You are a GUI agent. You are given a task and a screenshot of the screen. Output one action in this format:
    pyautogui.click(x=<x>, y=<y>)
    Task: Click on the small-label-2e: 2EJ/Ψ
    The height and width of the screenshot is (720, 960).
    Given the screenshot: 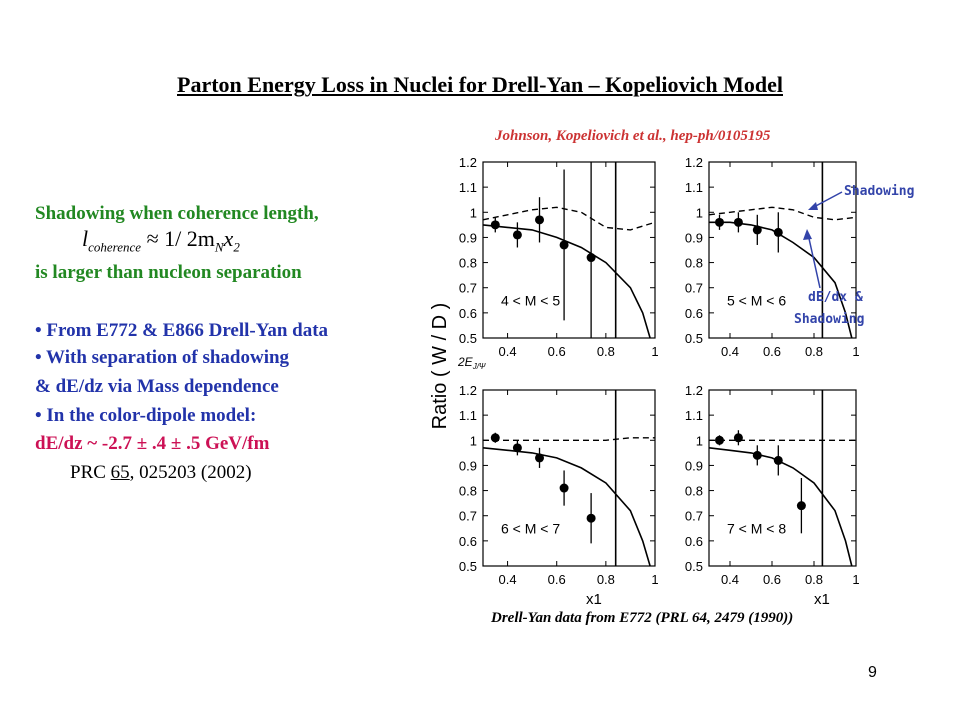 What is the action you would take?
    pyautogui.click(x=471, y=363)
    